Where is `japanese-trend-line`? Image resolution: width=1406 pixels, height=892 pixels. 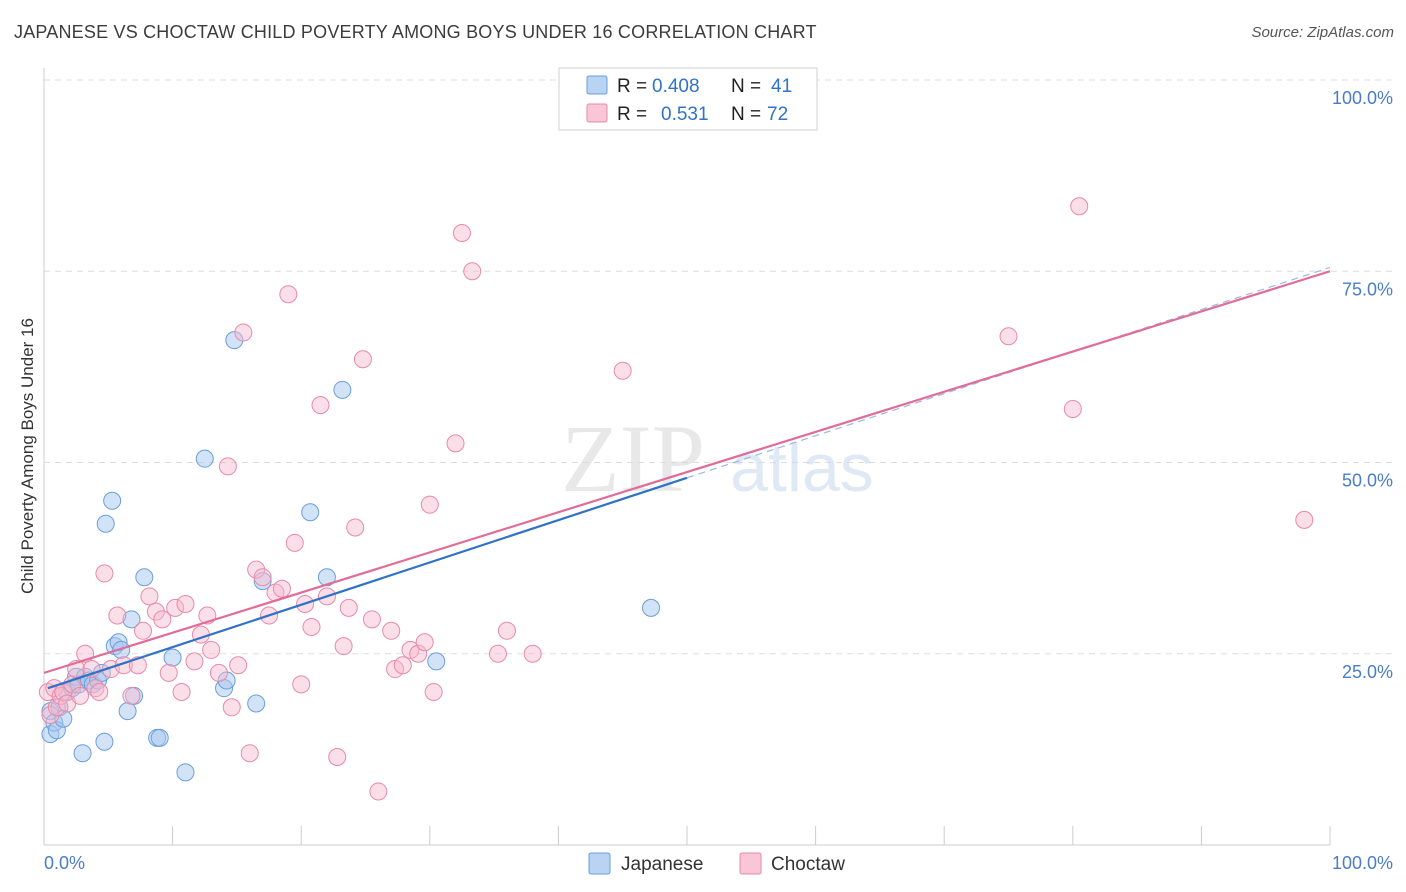 japanese-trend-line is located at coordinates (367, 583).